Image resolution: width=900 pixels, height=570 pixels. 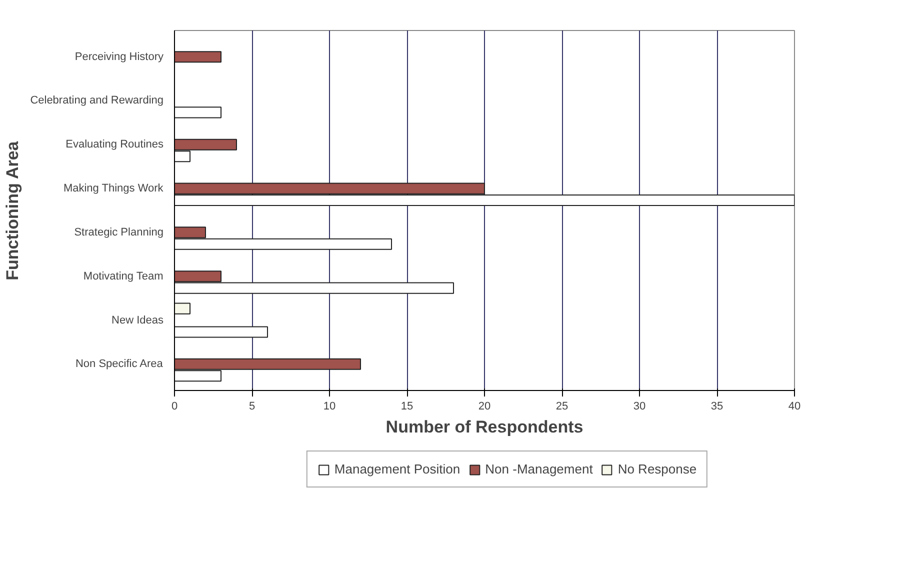 What do you see at coordinates (115, 144) in the screenshot?
I see `y-tick-label: Evaluating Routines` at bounding box center [115, 144].